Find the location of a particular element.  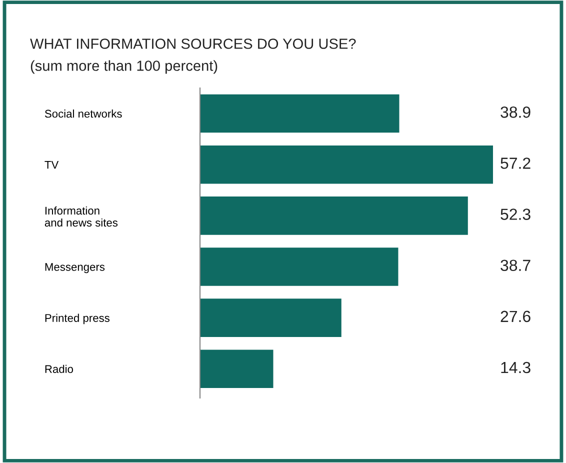

chart-title: WHAT INFORMATION SOURCES DO YOU USE? is located at coordinates (193, 43).